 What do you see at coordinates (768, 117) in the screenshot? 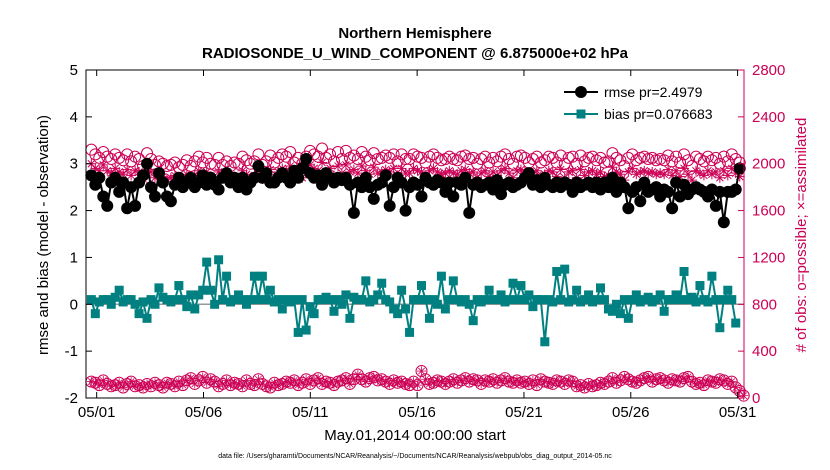
I see `right-tick-label: 2400` at bounding box center [768, 117].